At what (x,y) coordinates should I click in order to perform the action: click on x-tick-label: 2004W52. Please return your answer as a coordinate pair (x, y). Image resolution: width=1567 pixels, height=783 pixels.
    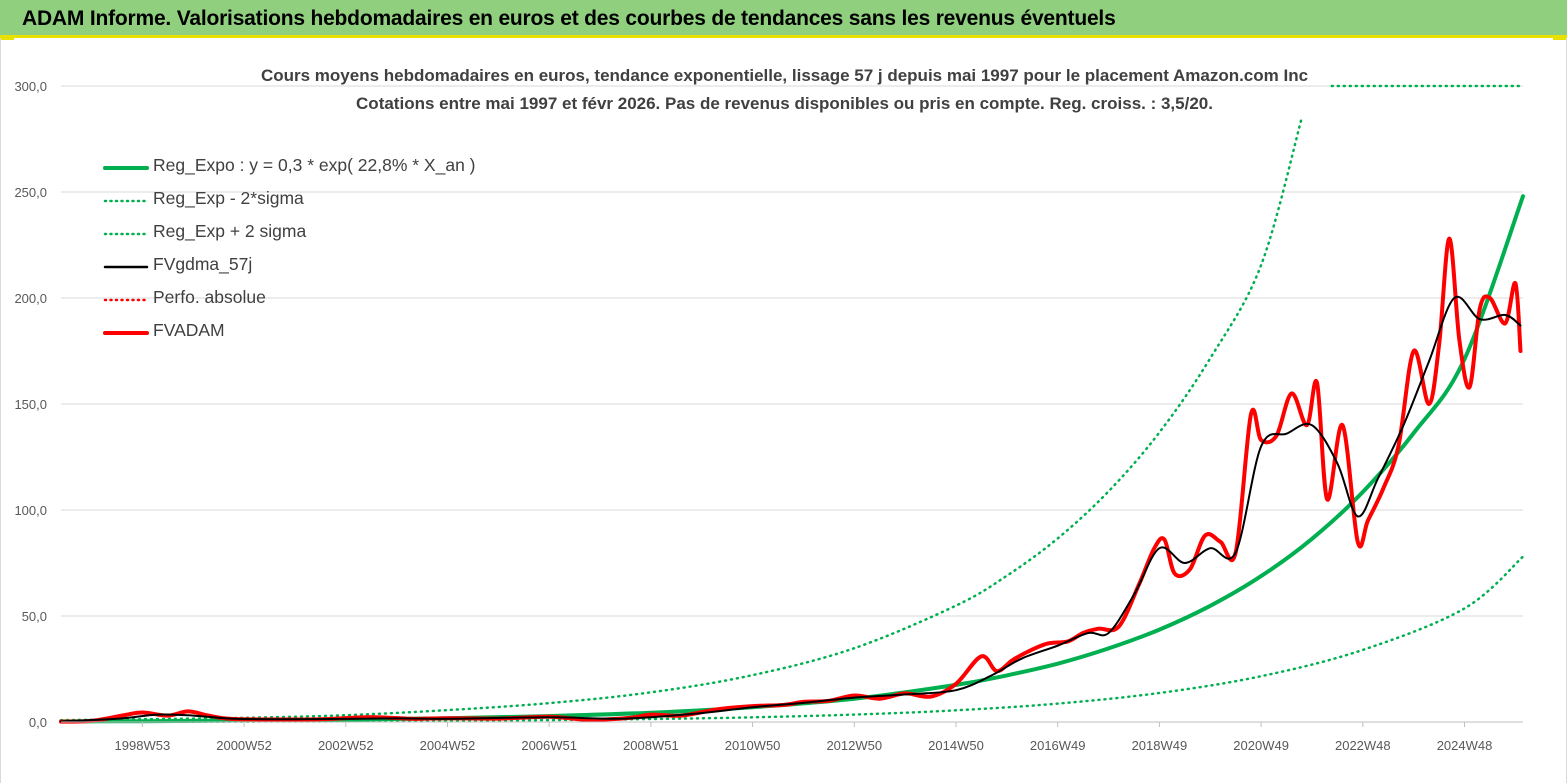
    Looking at the image, I should click on (448, 745).